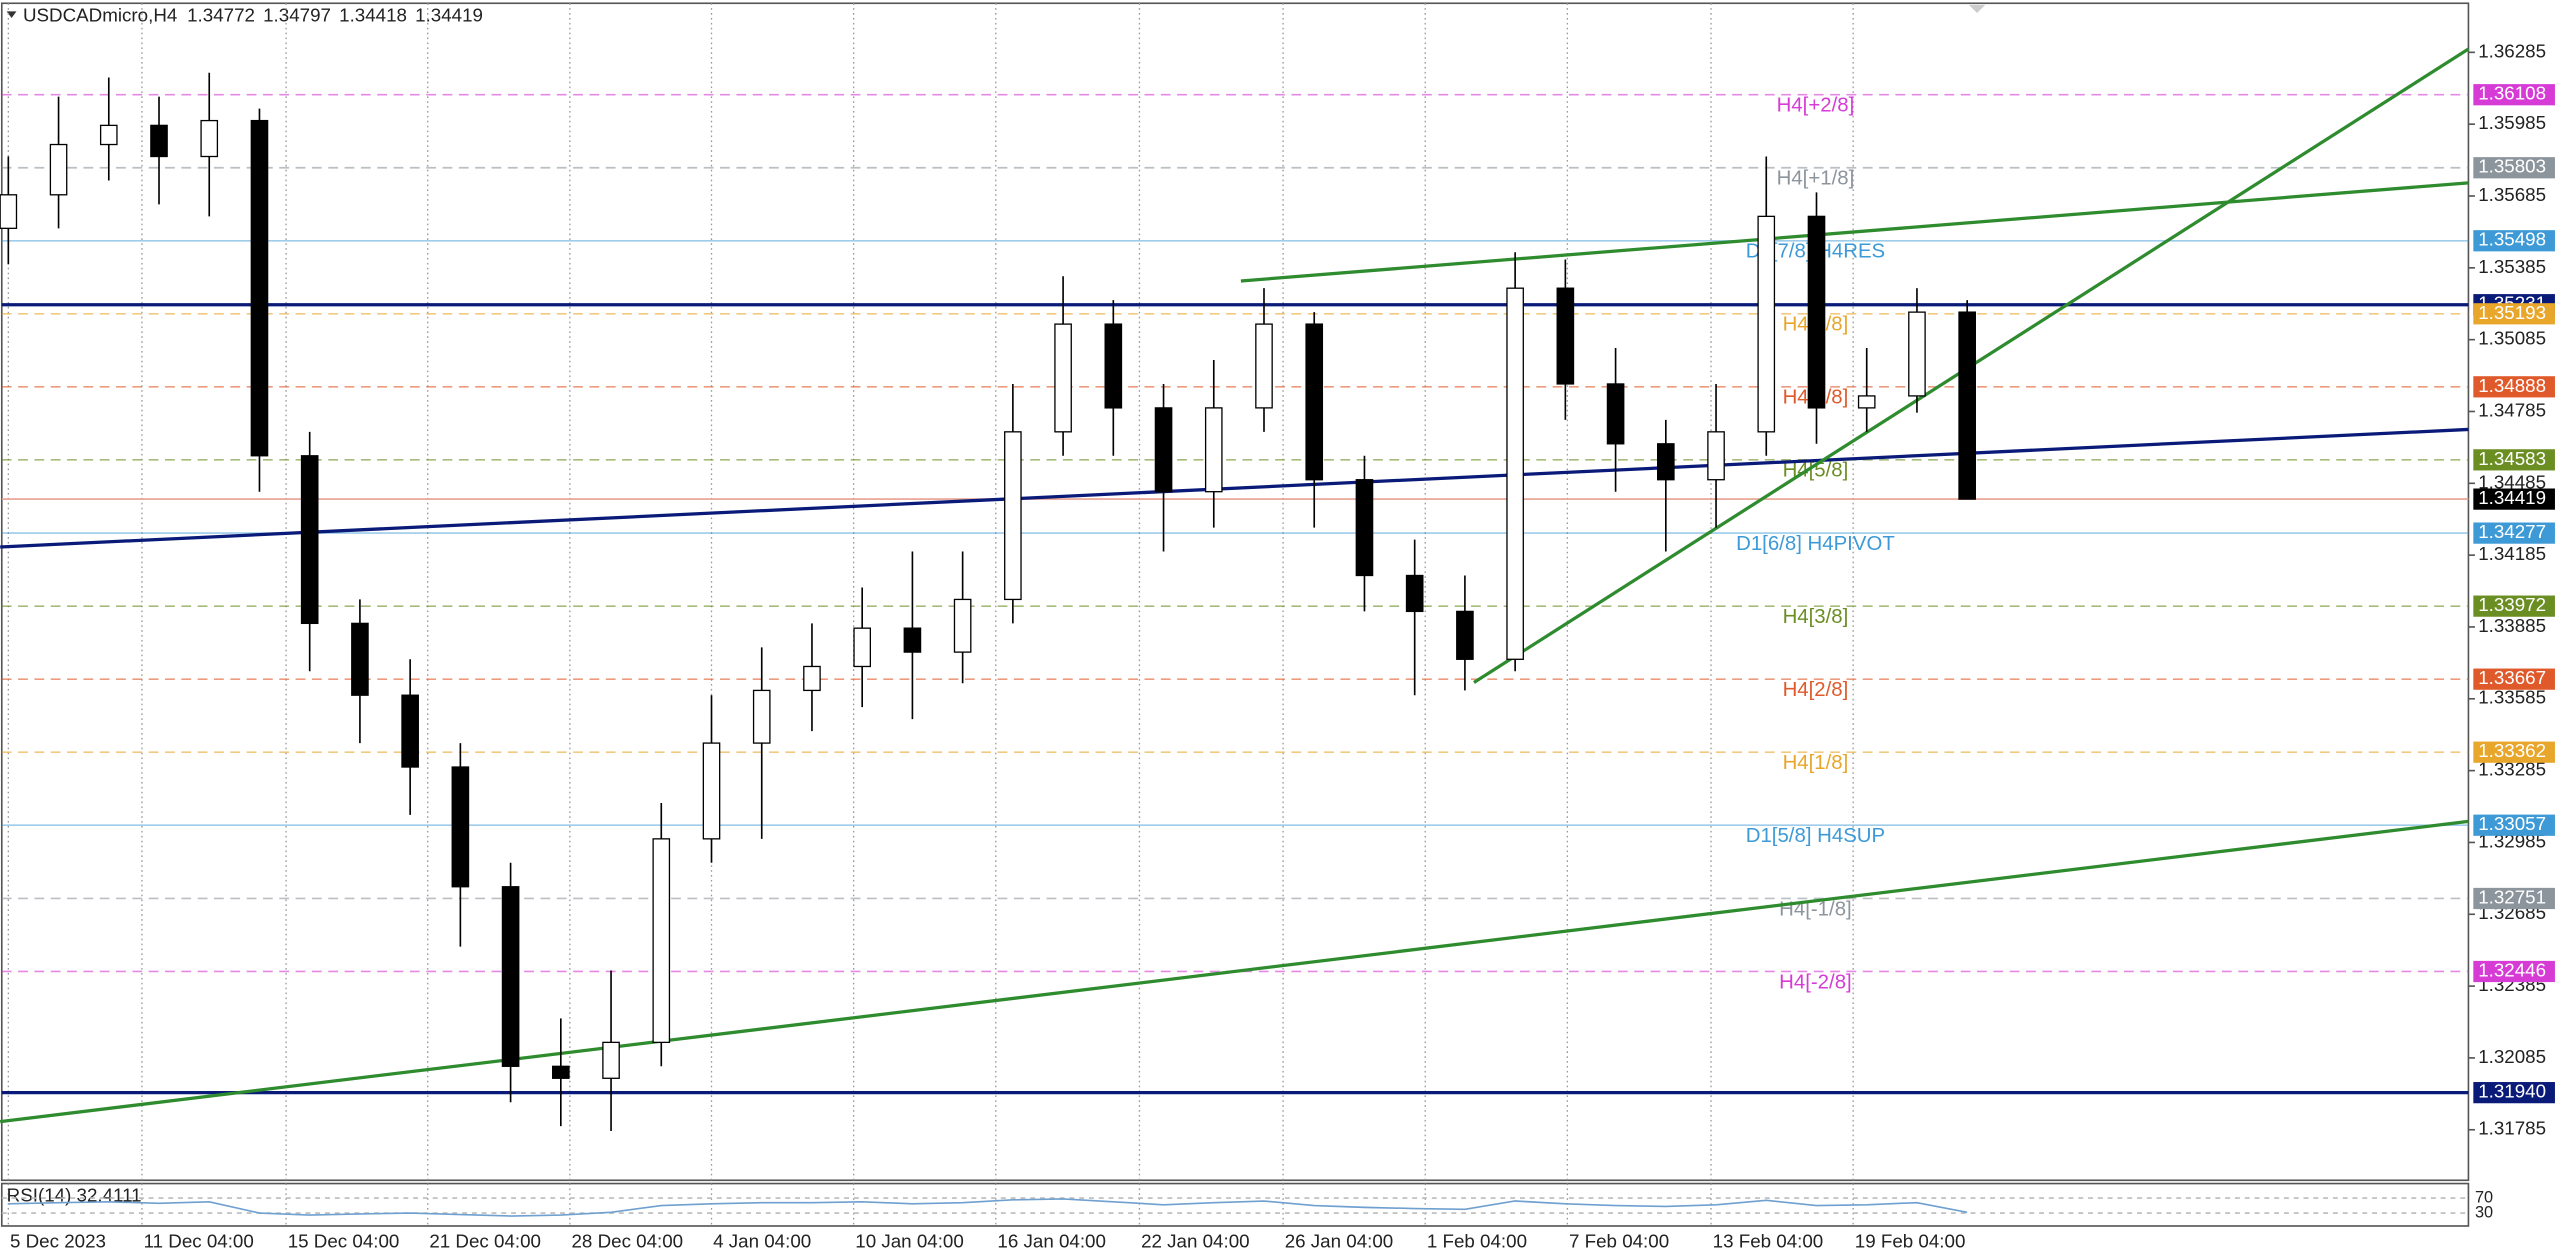 This screenshot has width=2560, height=1257. Describe the element at coordinates (1854, 232) in the screenshot. I see `trendline` at that location.